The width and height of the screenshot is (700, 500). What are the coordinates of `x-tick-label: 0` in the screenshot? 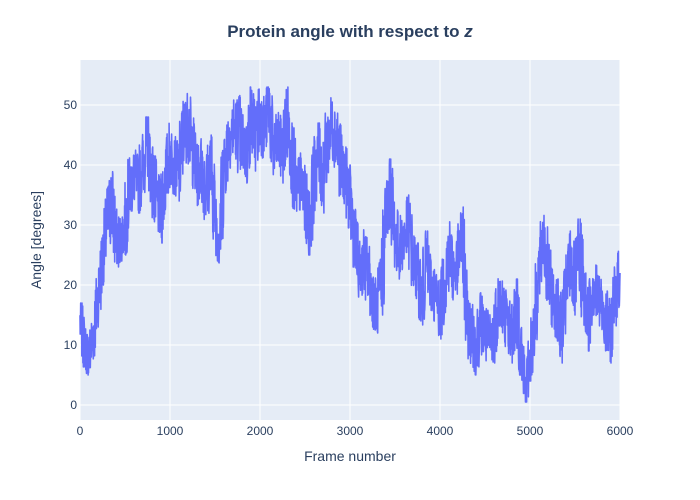 It's located at (80, 431).